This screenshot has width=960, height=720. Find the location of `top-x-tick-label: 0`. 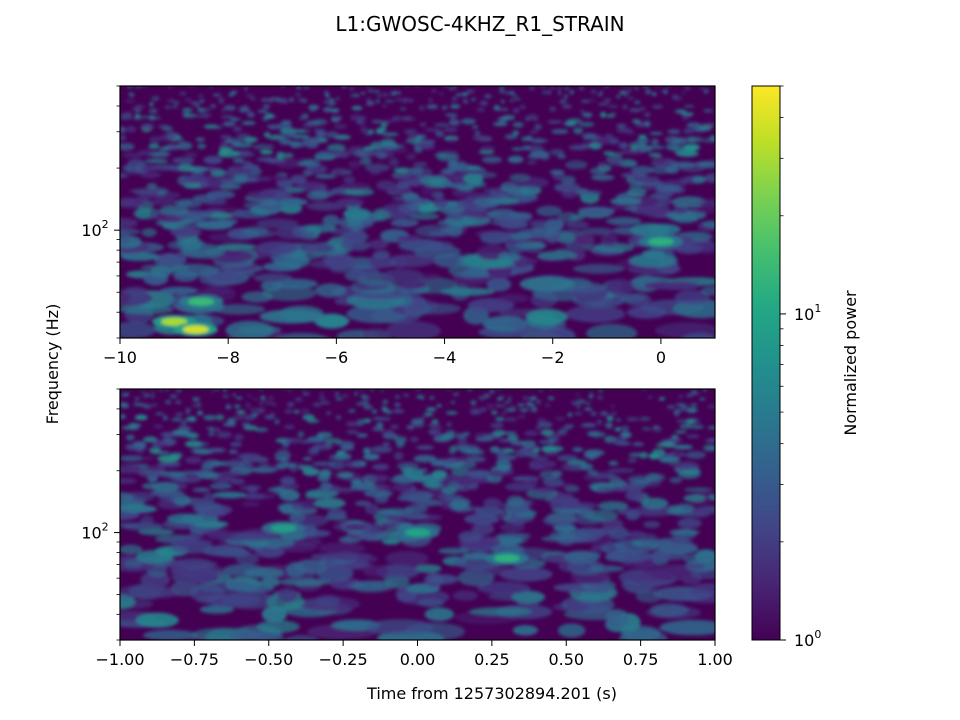

top-x-tick-label: 0 is located at coordinates (661, 357).